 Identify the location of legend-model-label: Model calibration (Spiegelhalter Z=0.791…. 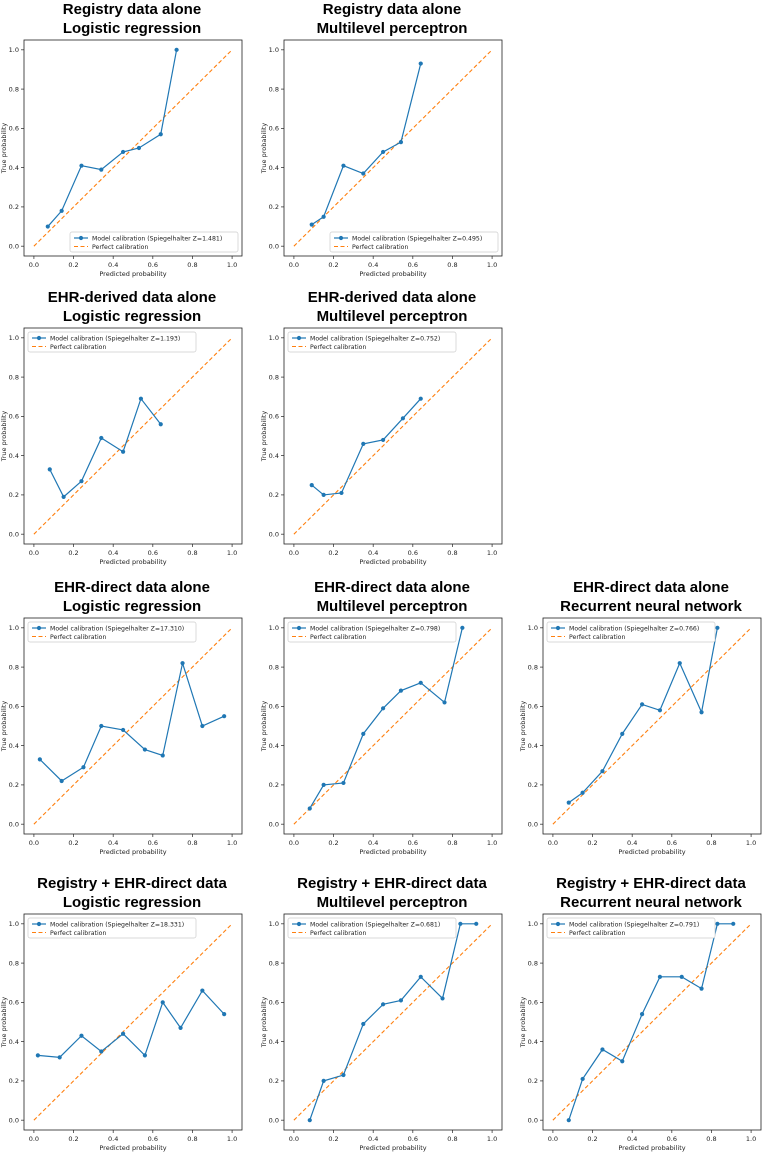
(634, 924).